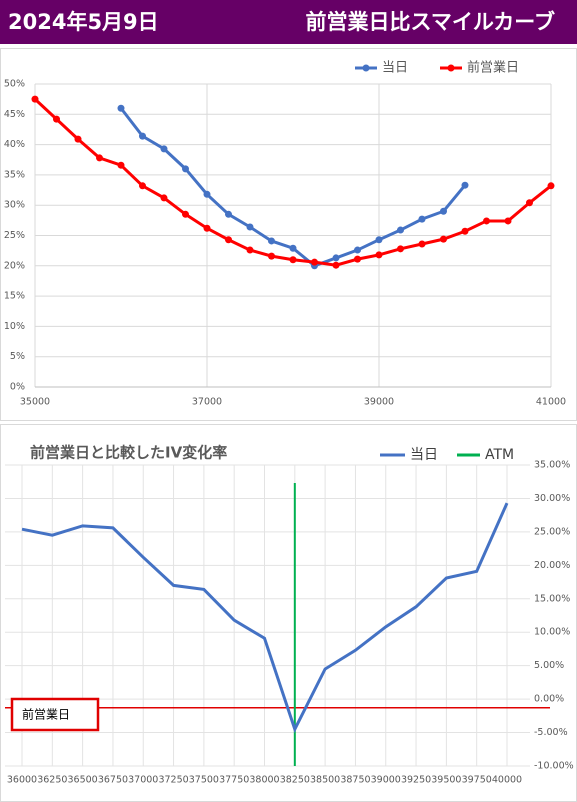  I want to click on banner-date: 2024年5月9日, so click(83, 22).